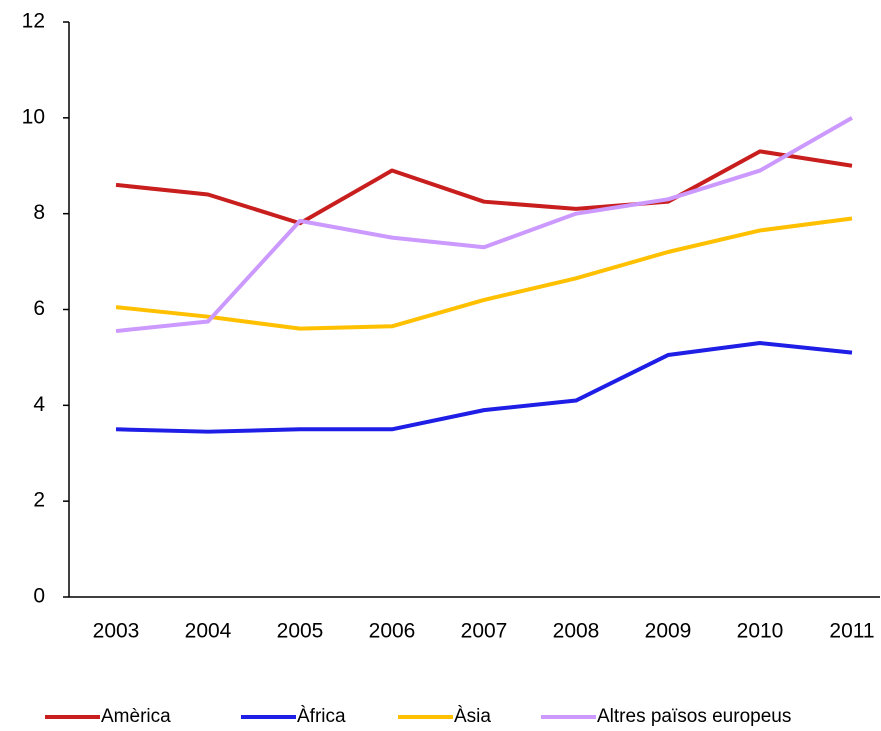  What do you see at coordinates (576, 631) in the screenshot?
I see `x-tick-label: 2008` at bounding box center [576, 631].